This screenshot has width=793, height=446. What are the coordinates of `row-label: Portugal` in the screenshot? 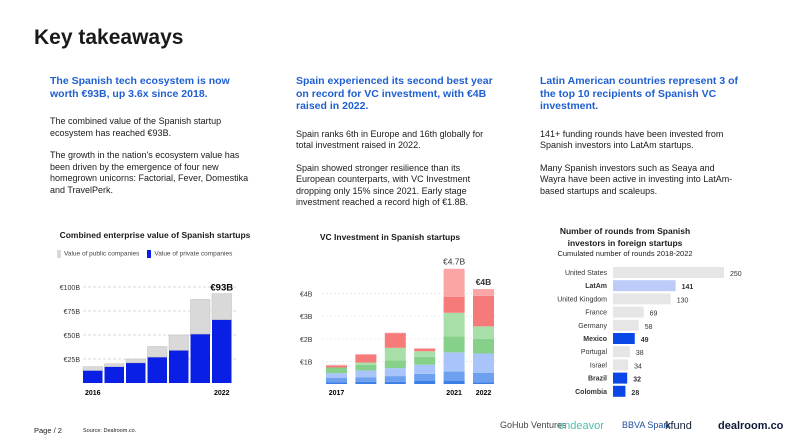 It's located at (594, 352).